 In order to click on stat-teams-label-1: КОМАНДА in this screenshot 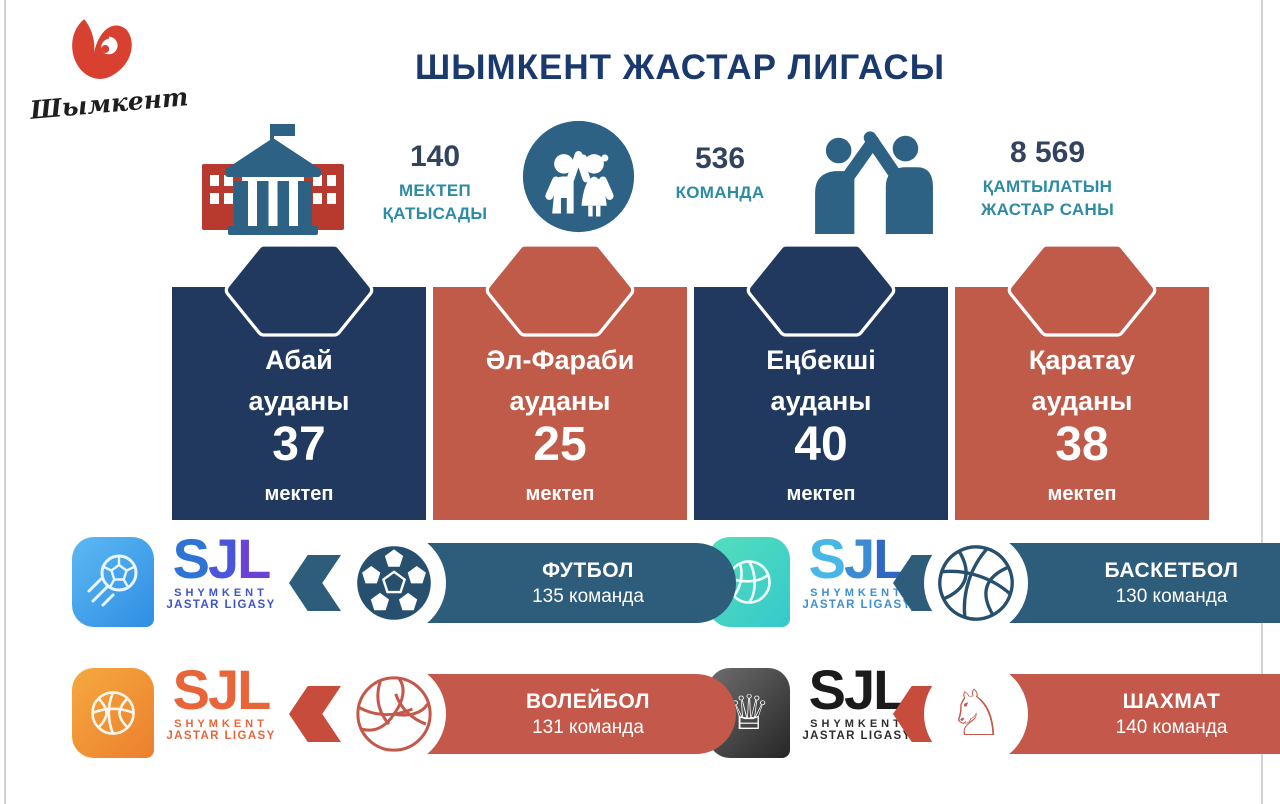, I will do `click(720, 192)`.